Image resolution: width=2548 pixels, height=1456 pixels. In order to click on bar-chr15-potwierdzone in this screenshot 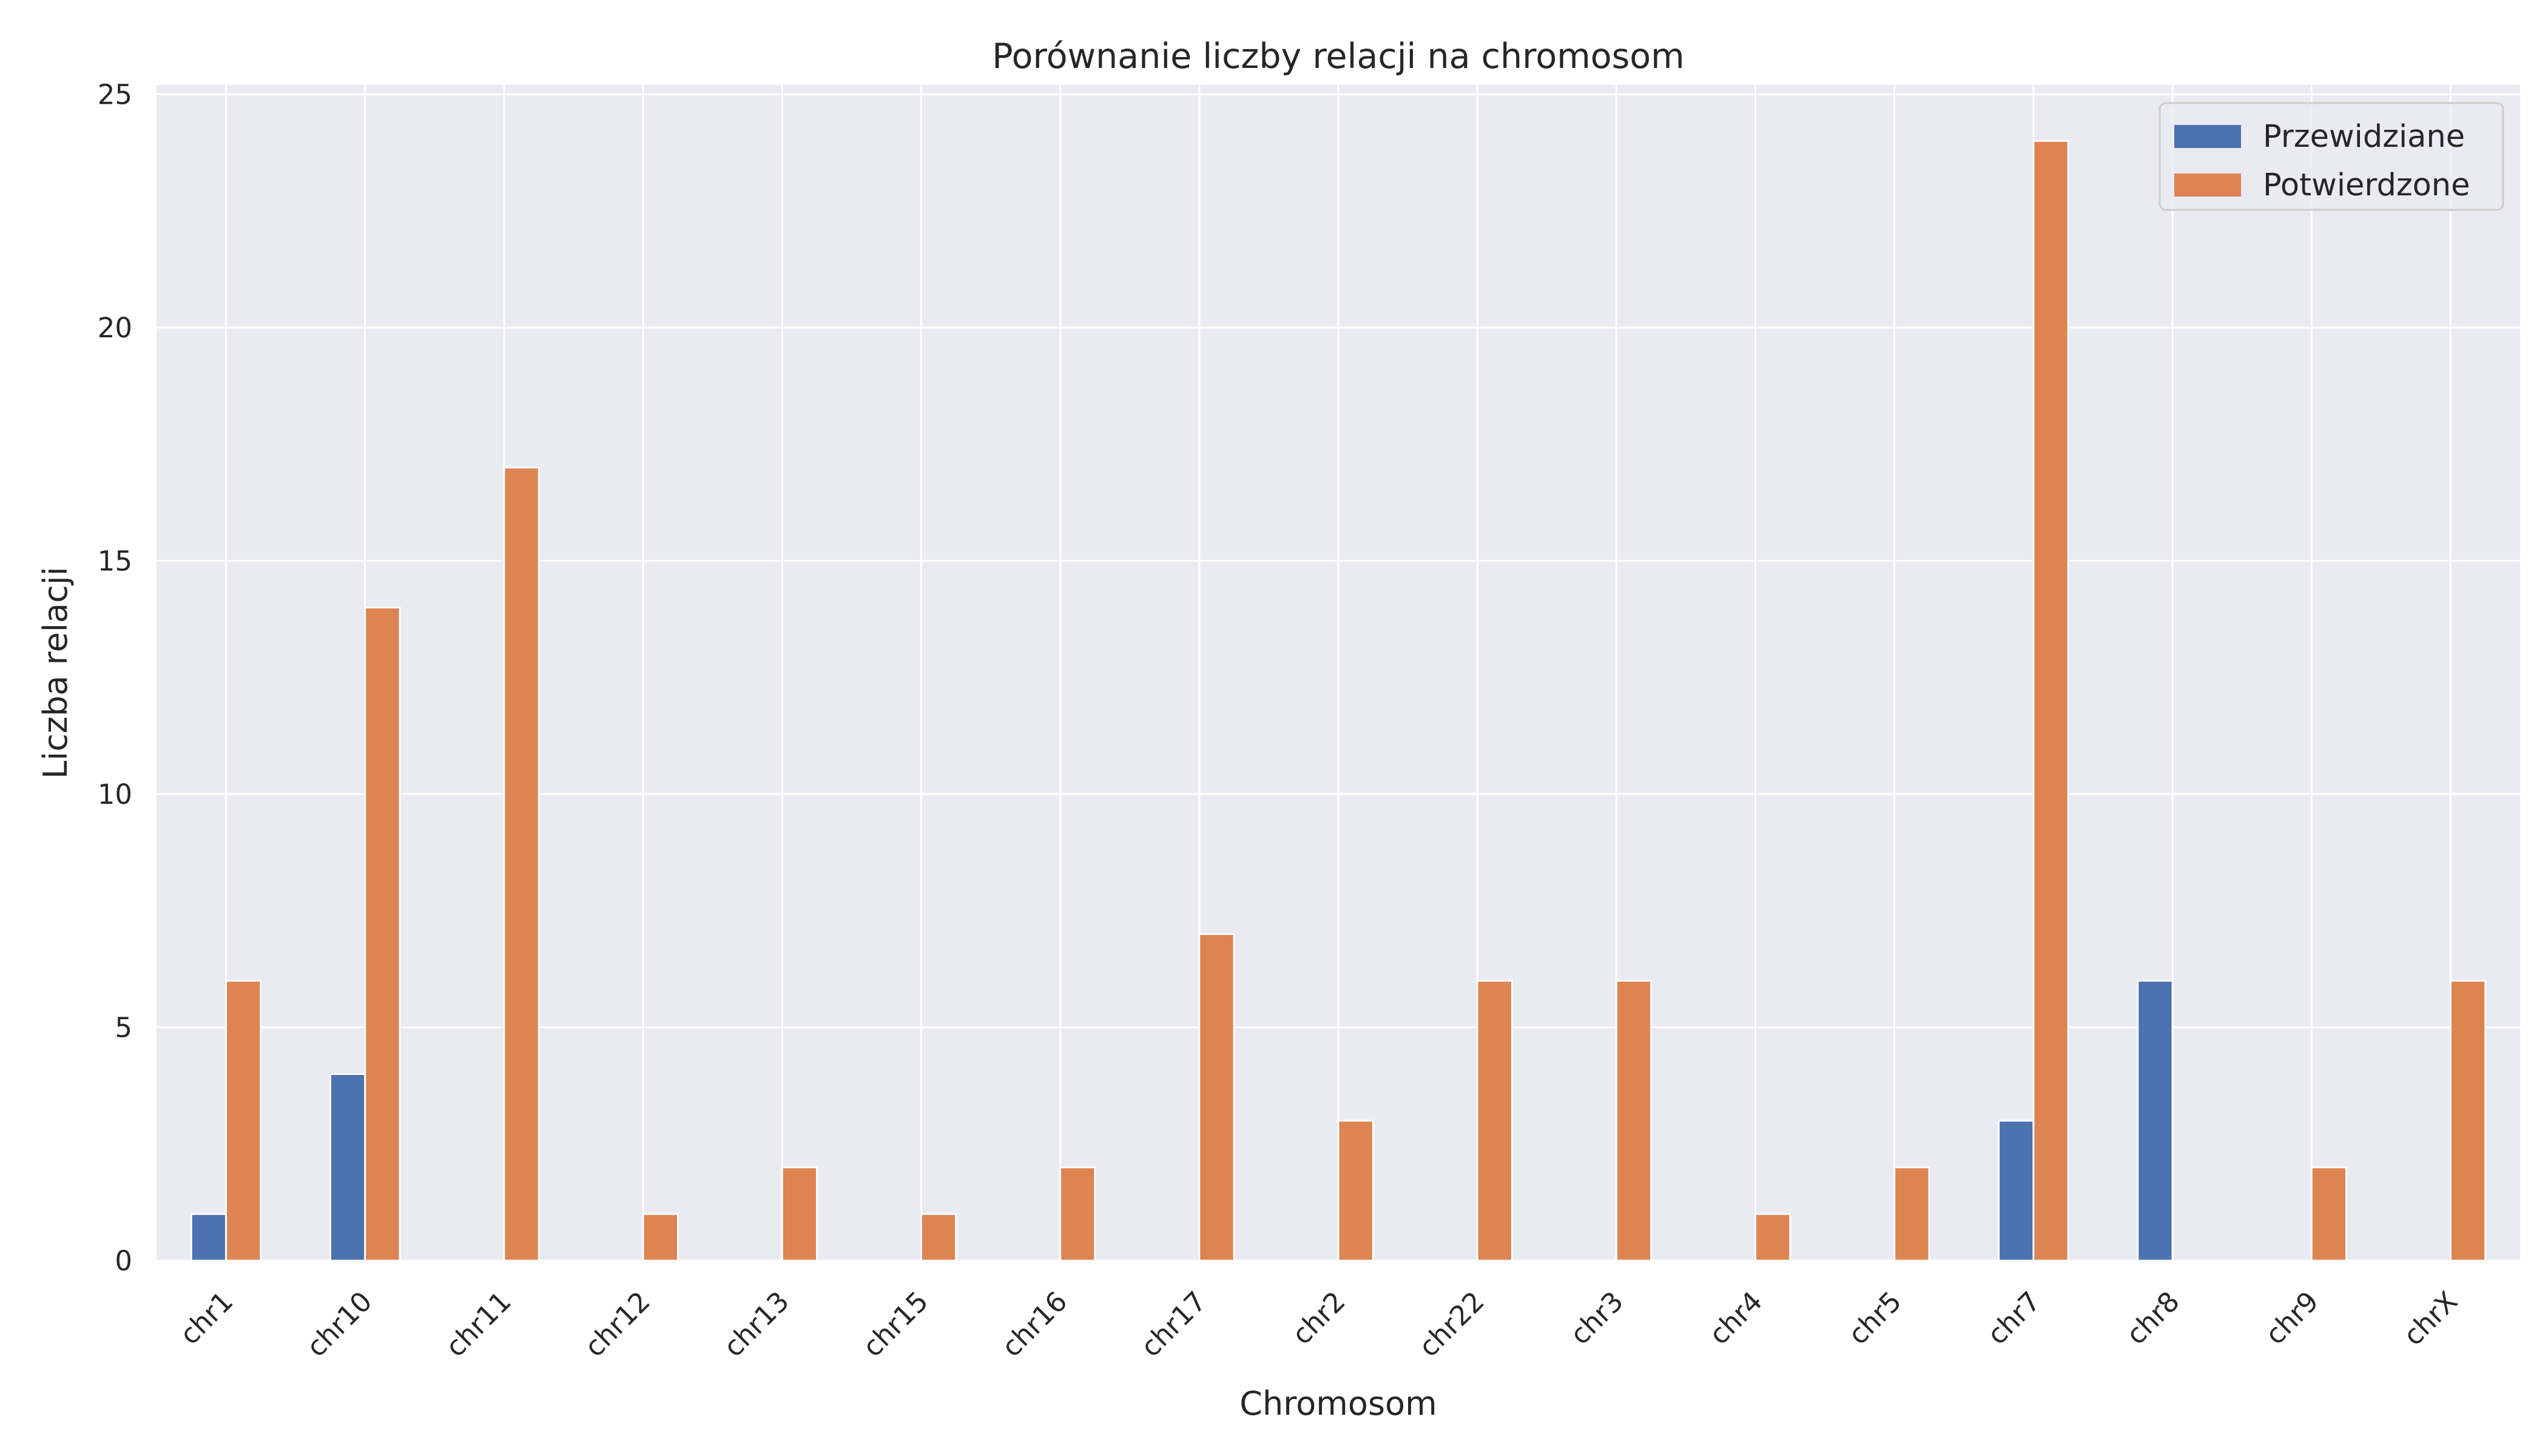, I will do `click(938, 1237)`.